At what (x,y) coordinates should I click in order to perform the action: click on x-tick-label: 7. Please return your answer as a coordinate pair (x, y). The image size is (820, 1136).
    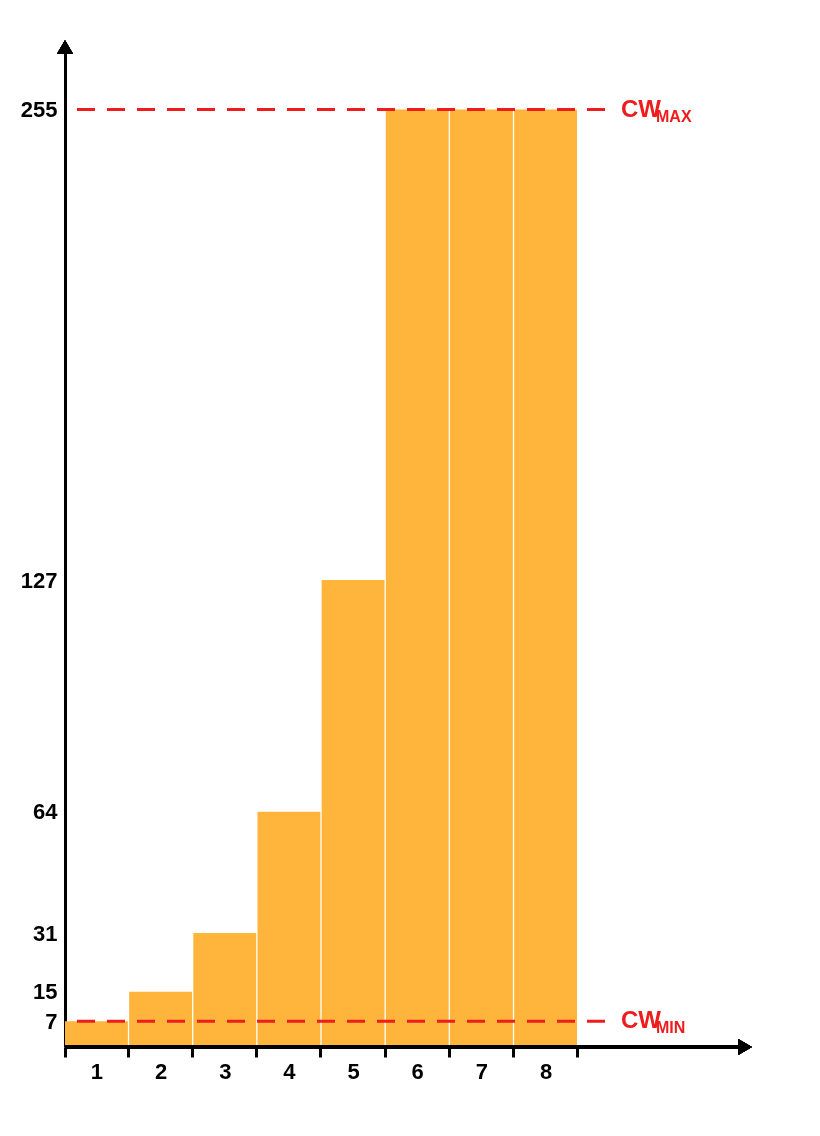
    Looking at the image, I should click on (482, 1071).